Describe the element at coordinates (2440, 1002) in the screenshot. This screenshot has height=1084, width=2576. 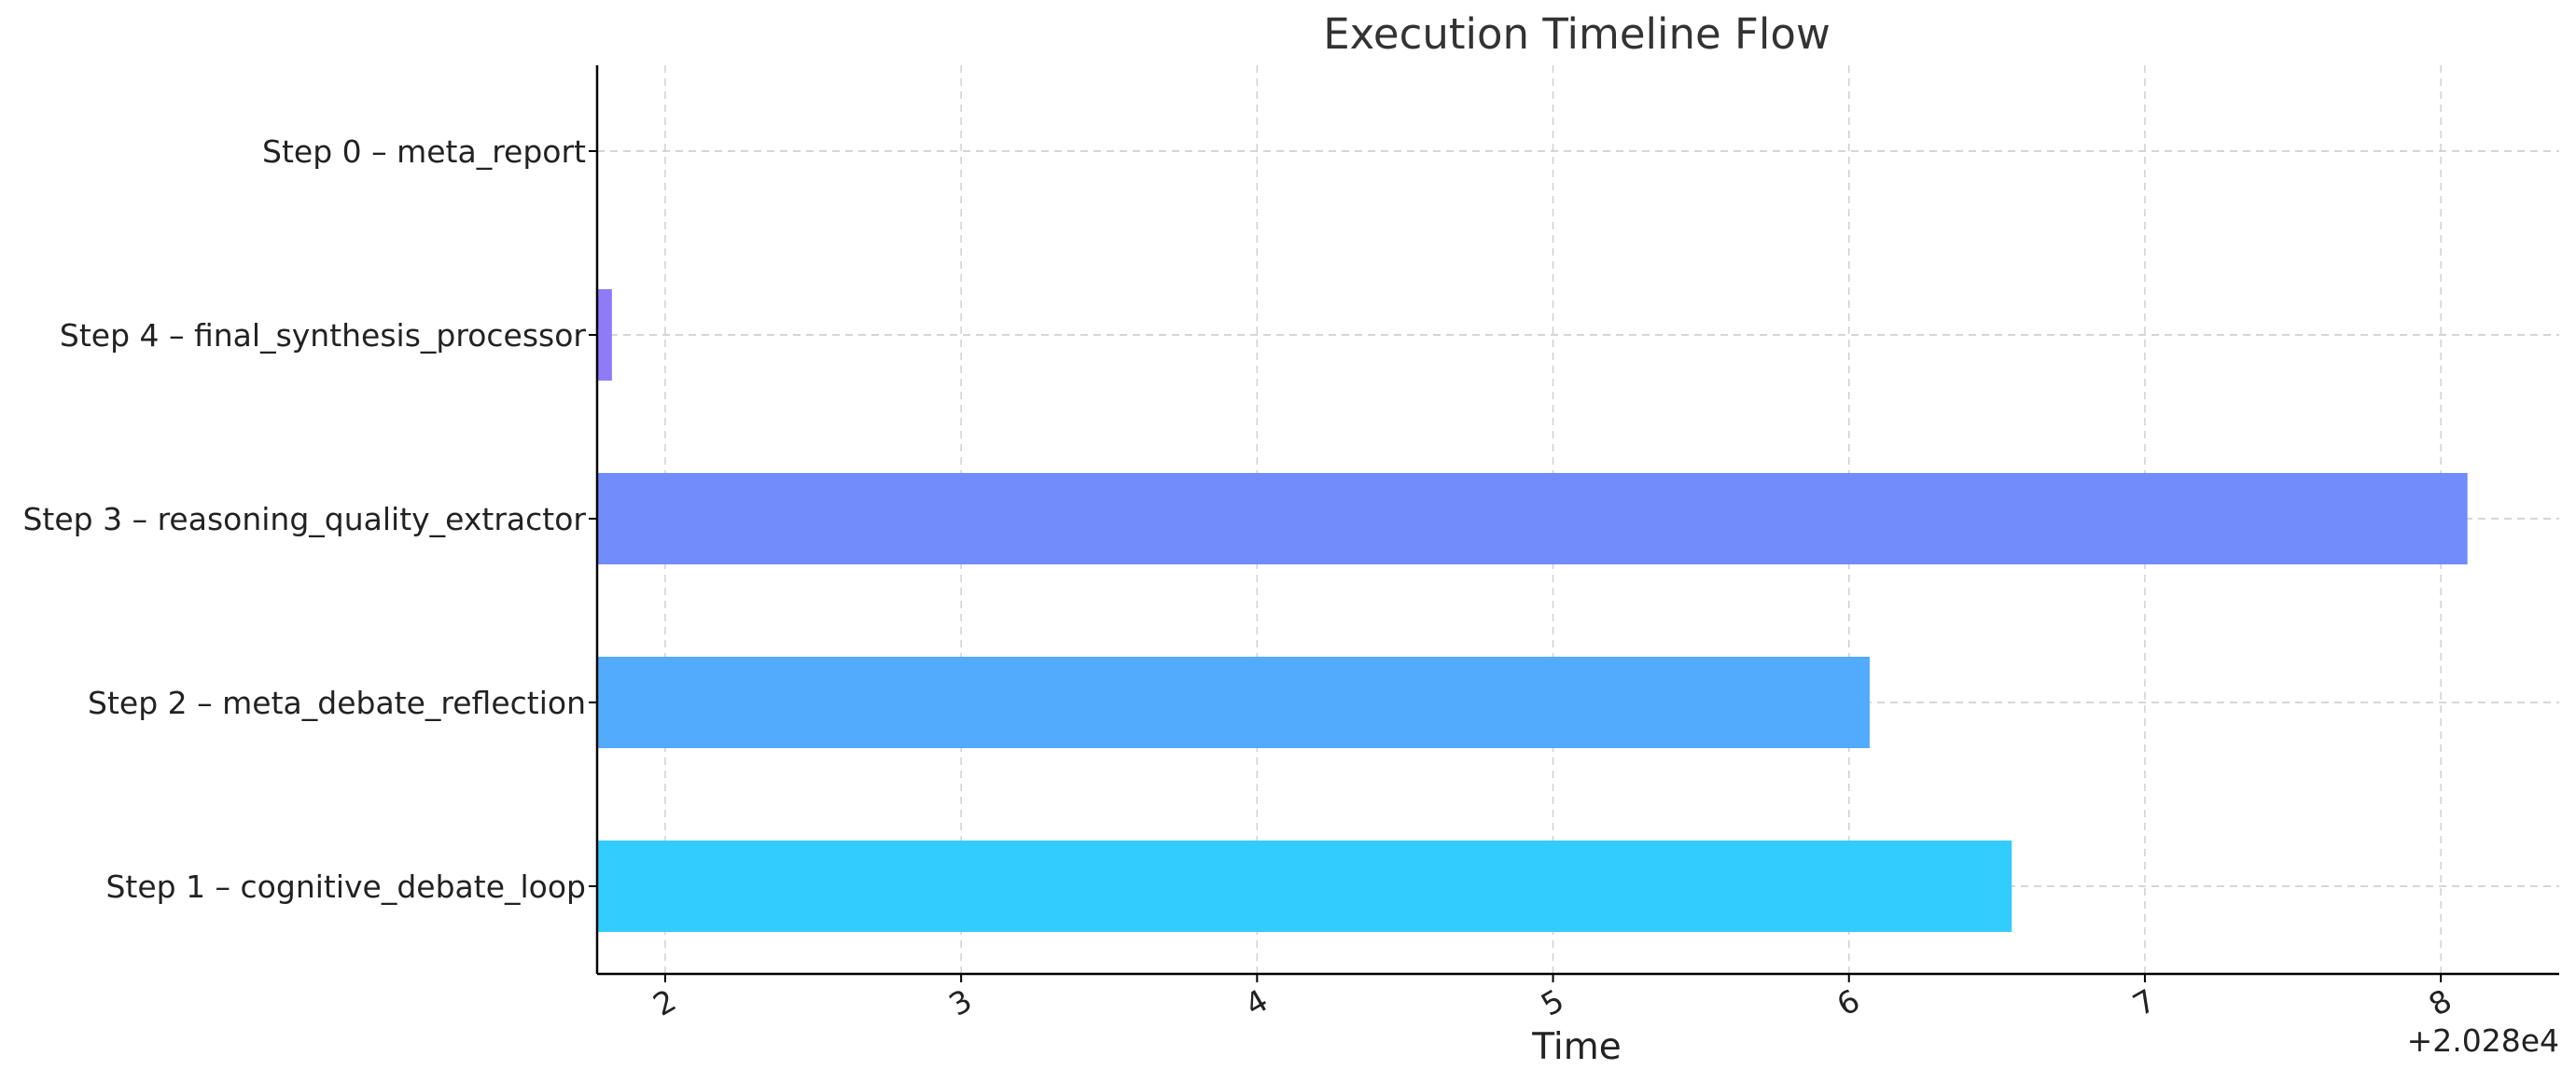
I see `x-tick-label: 8` at that location.